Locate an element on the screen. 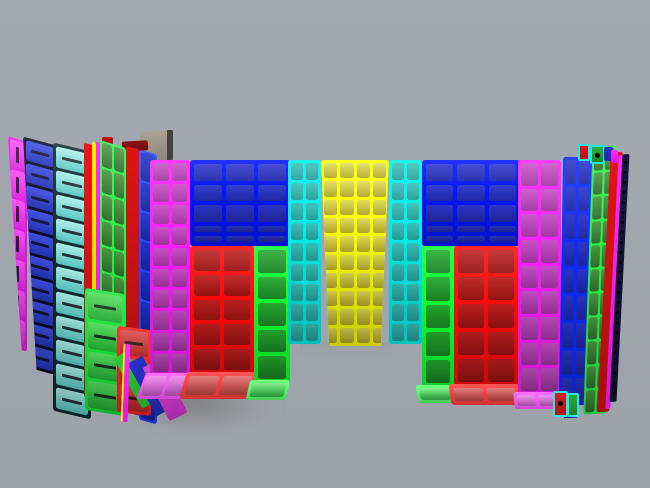  tab-top-red-right is located at coordinates (584, 152).